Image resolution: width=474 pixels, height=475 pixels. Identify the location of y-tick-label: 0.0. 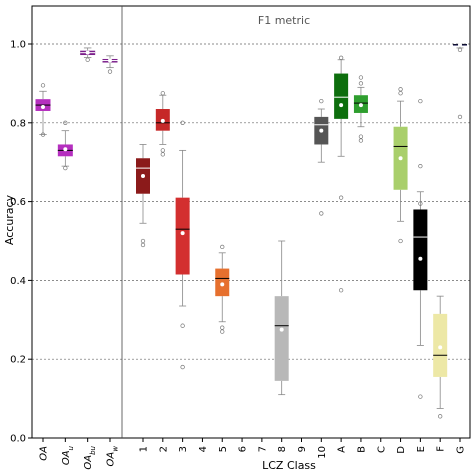
(18, 439).